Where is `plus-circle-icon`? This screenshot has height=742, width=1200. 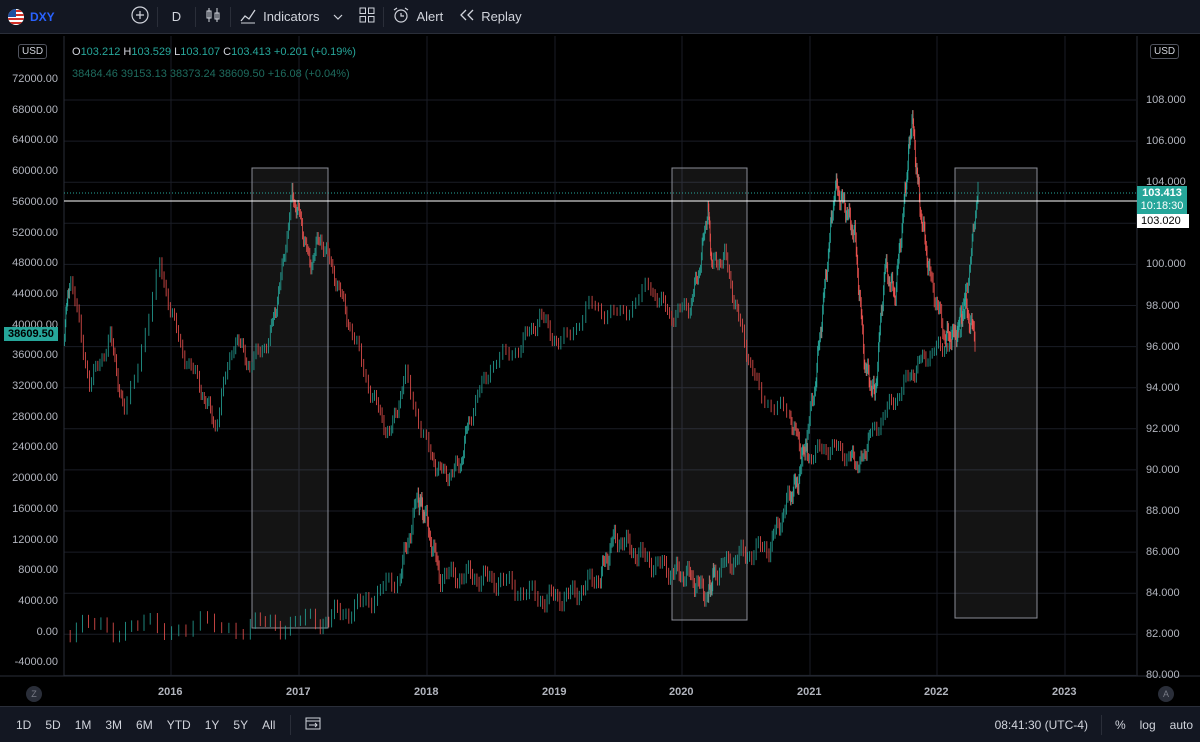
plus-circle-icon is located at coordinates (140, 16).